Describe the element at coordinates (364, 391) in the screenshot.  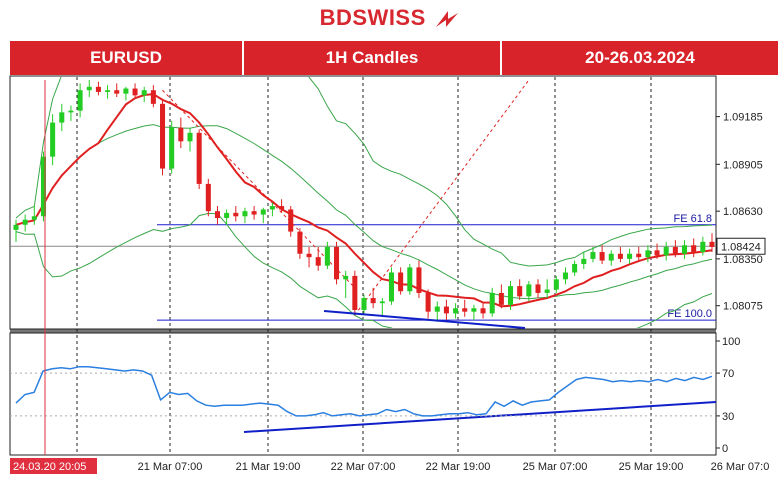
I see `rsi-path` at that location.